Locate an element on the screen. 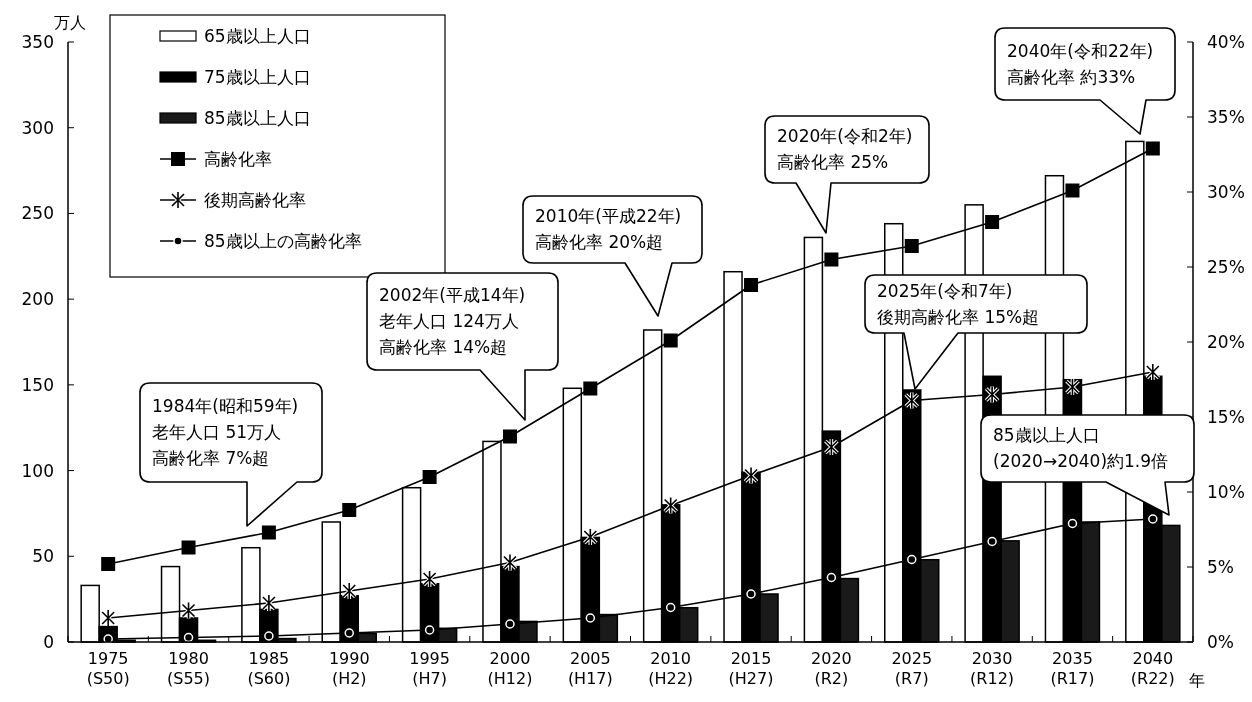 This screenshot has height=702, width=1252. y2-tick-label: 40% is located at coordinates (1226, 41).